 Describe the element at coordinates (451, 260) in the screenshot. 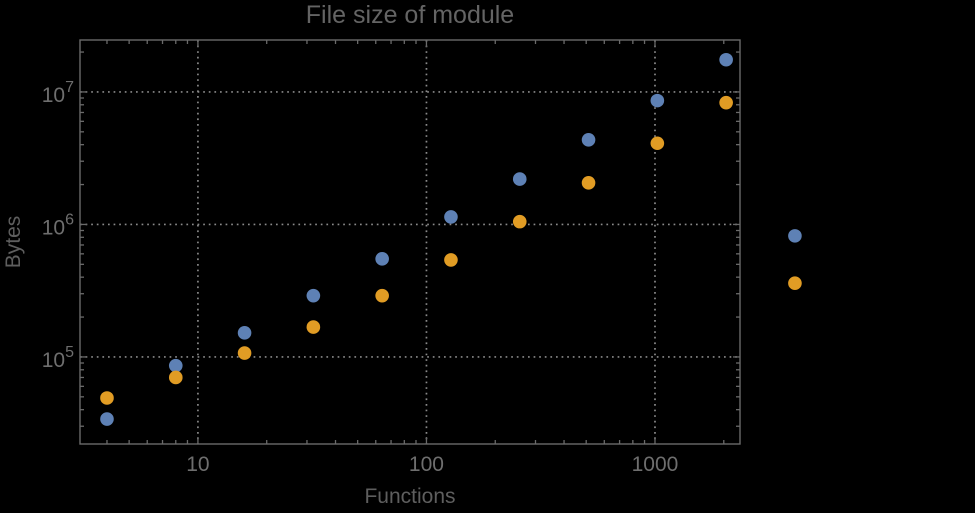

I see `data-point-series-2-orange-x128` at that location.